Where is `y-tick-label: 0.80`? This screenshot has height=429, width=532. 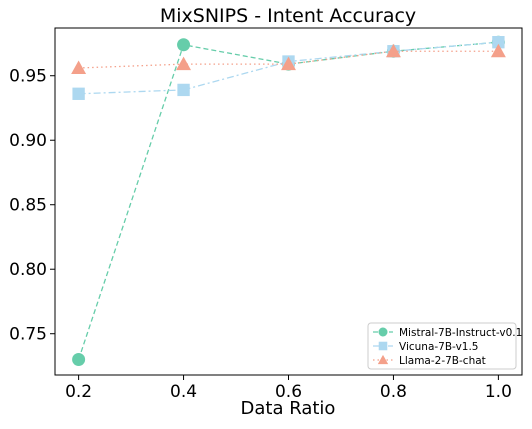 y-tick-label: 0.80 is located at coordinates (28, 270).